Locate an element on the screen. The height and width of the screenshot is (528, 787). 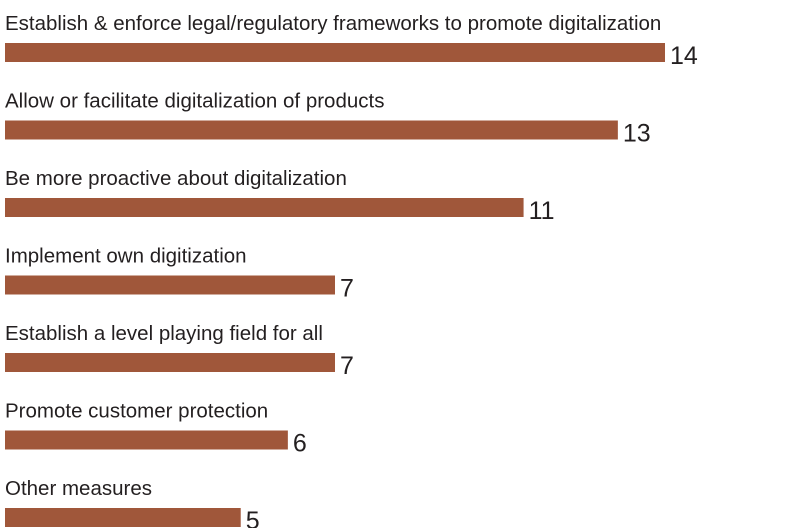
category-label: Implement own digitization is located at coordinates (126, 256).